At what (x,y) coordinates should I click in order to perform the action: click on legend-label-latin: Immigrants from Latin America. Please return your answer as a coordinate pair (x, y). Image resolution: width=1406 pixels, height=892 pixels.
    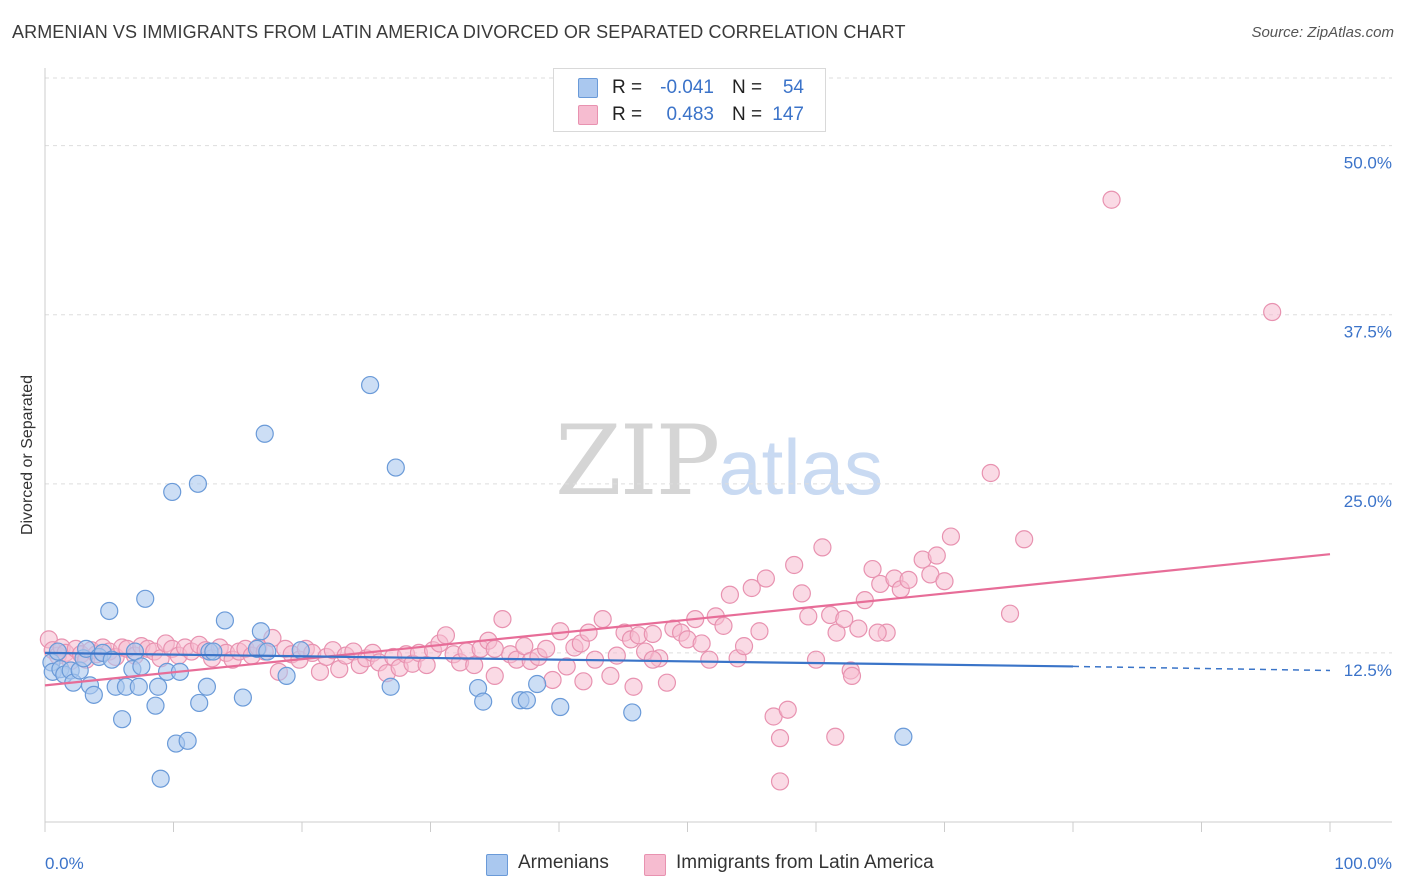
    Looking at the image, I should click on (805, 862).